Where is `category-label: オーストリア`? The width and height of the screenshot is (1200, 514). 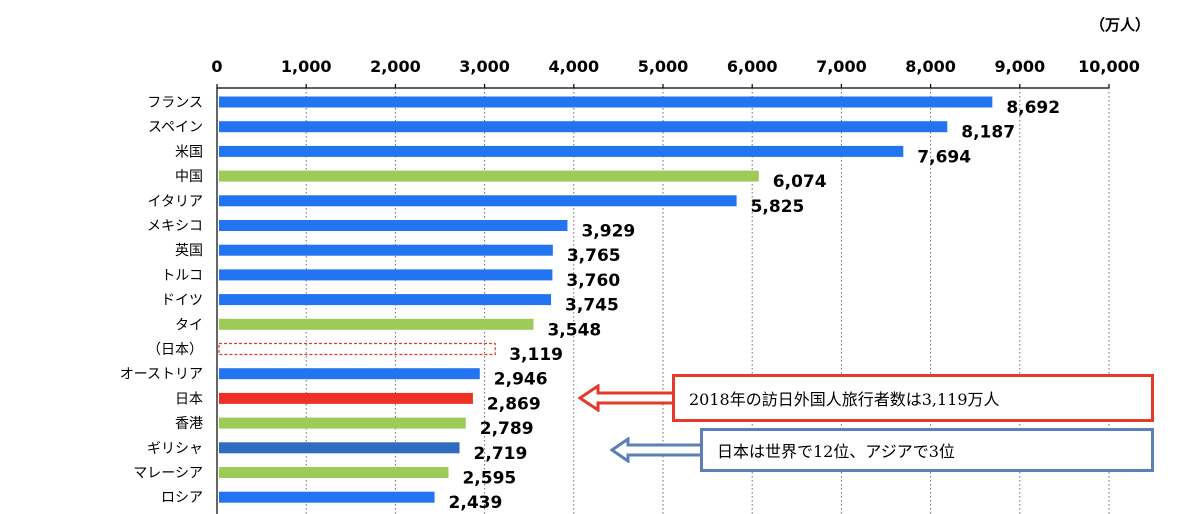 category-label: オーストリア is located at coordinates (161, 375).